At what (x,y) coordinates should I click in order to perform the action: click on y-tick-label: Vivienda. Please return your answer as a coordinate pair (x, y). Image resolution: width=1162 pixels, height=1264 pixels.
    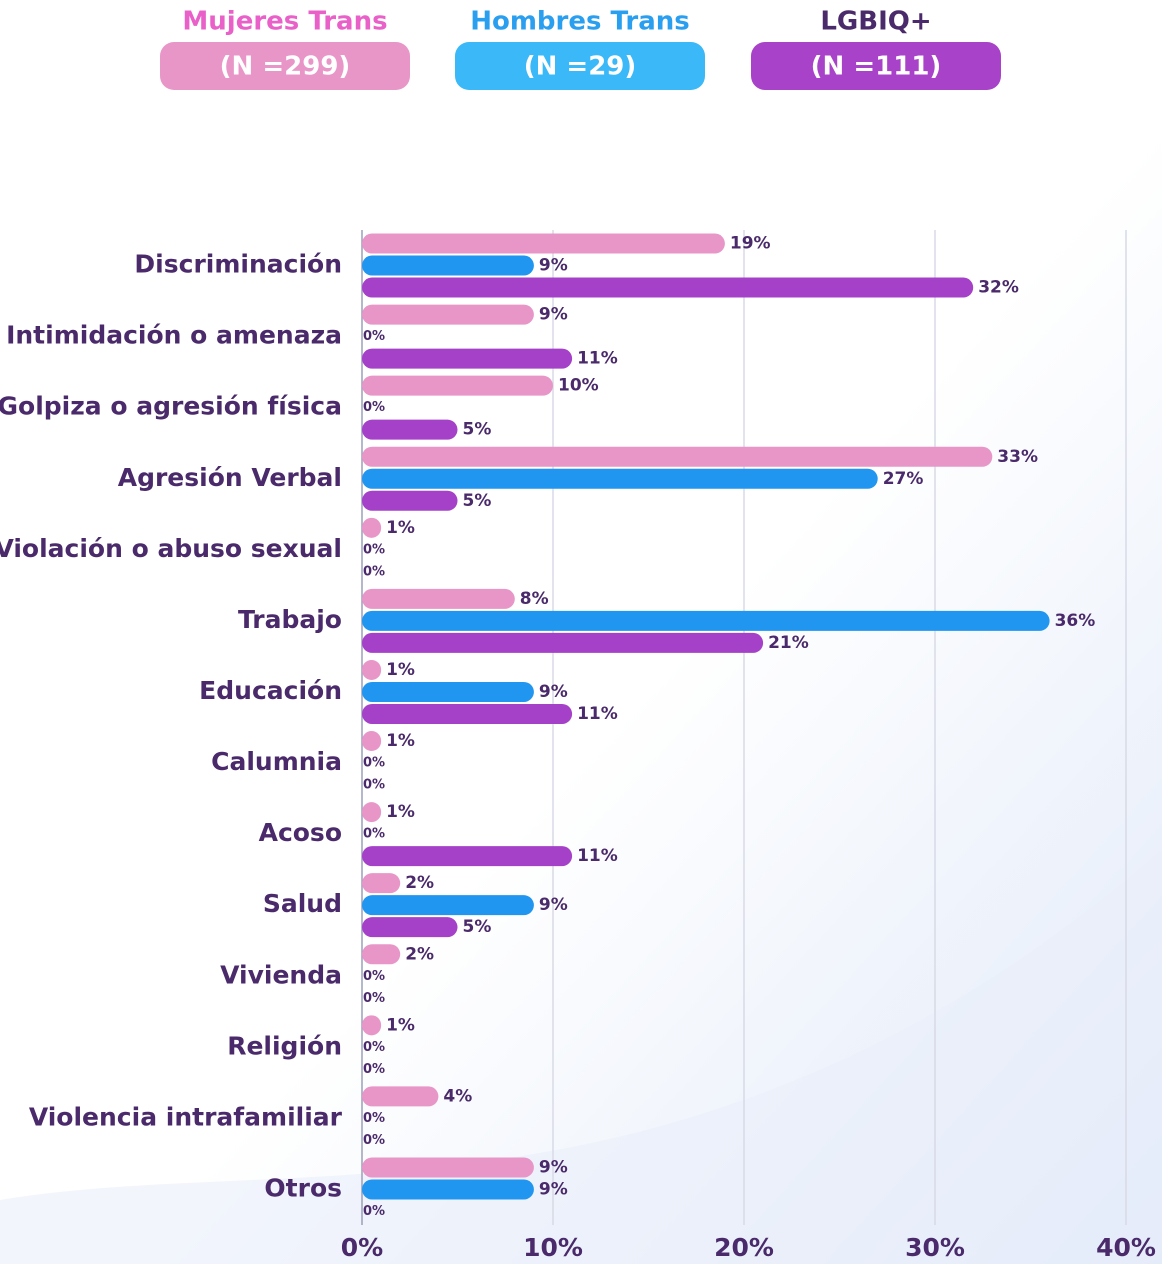
    Looking at the image, I should click on (281, 974).